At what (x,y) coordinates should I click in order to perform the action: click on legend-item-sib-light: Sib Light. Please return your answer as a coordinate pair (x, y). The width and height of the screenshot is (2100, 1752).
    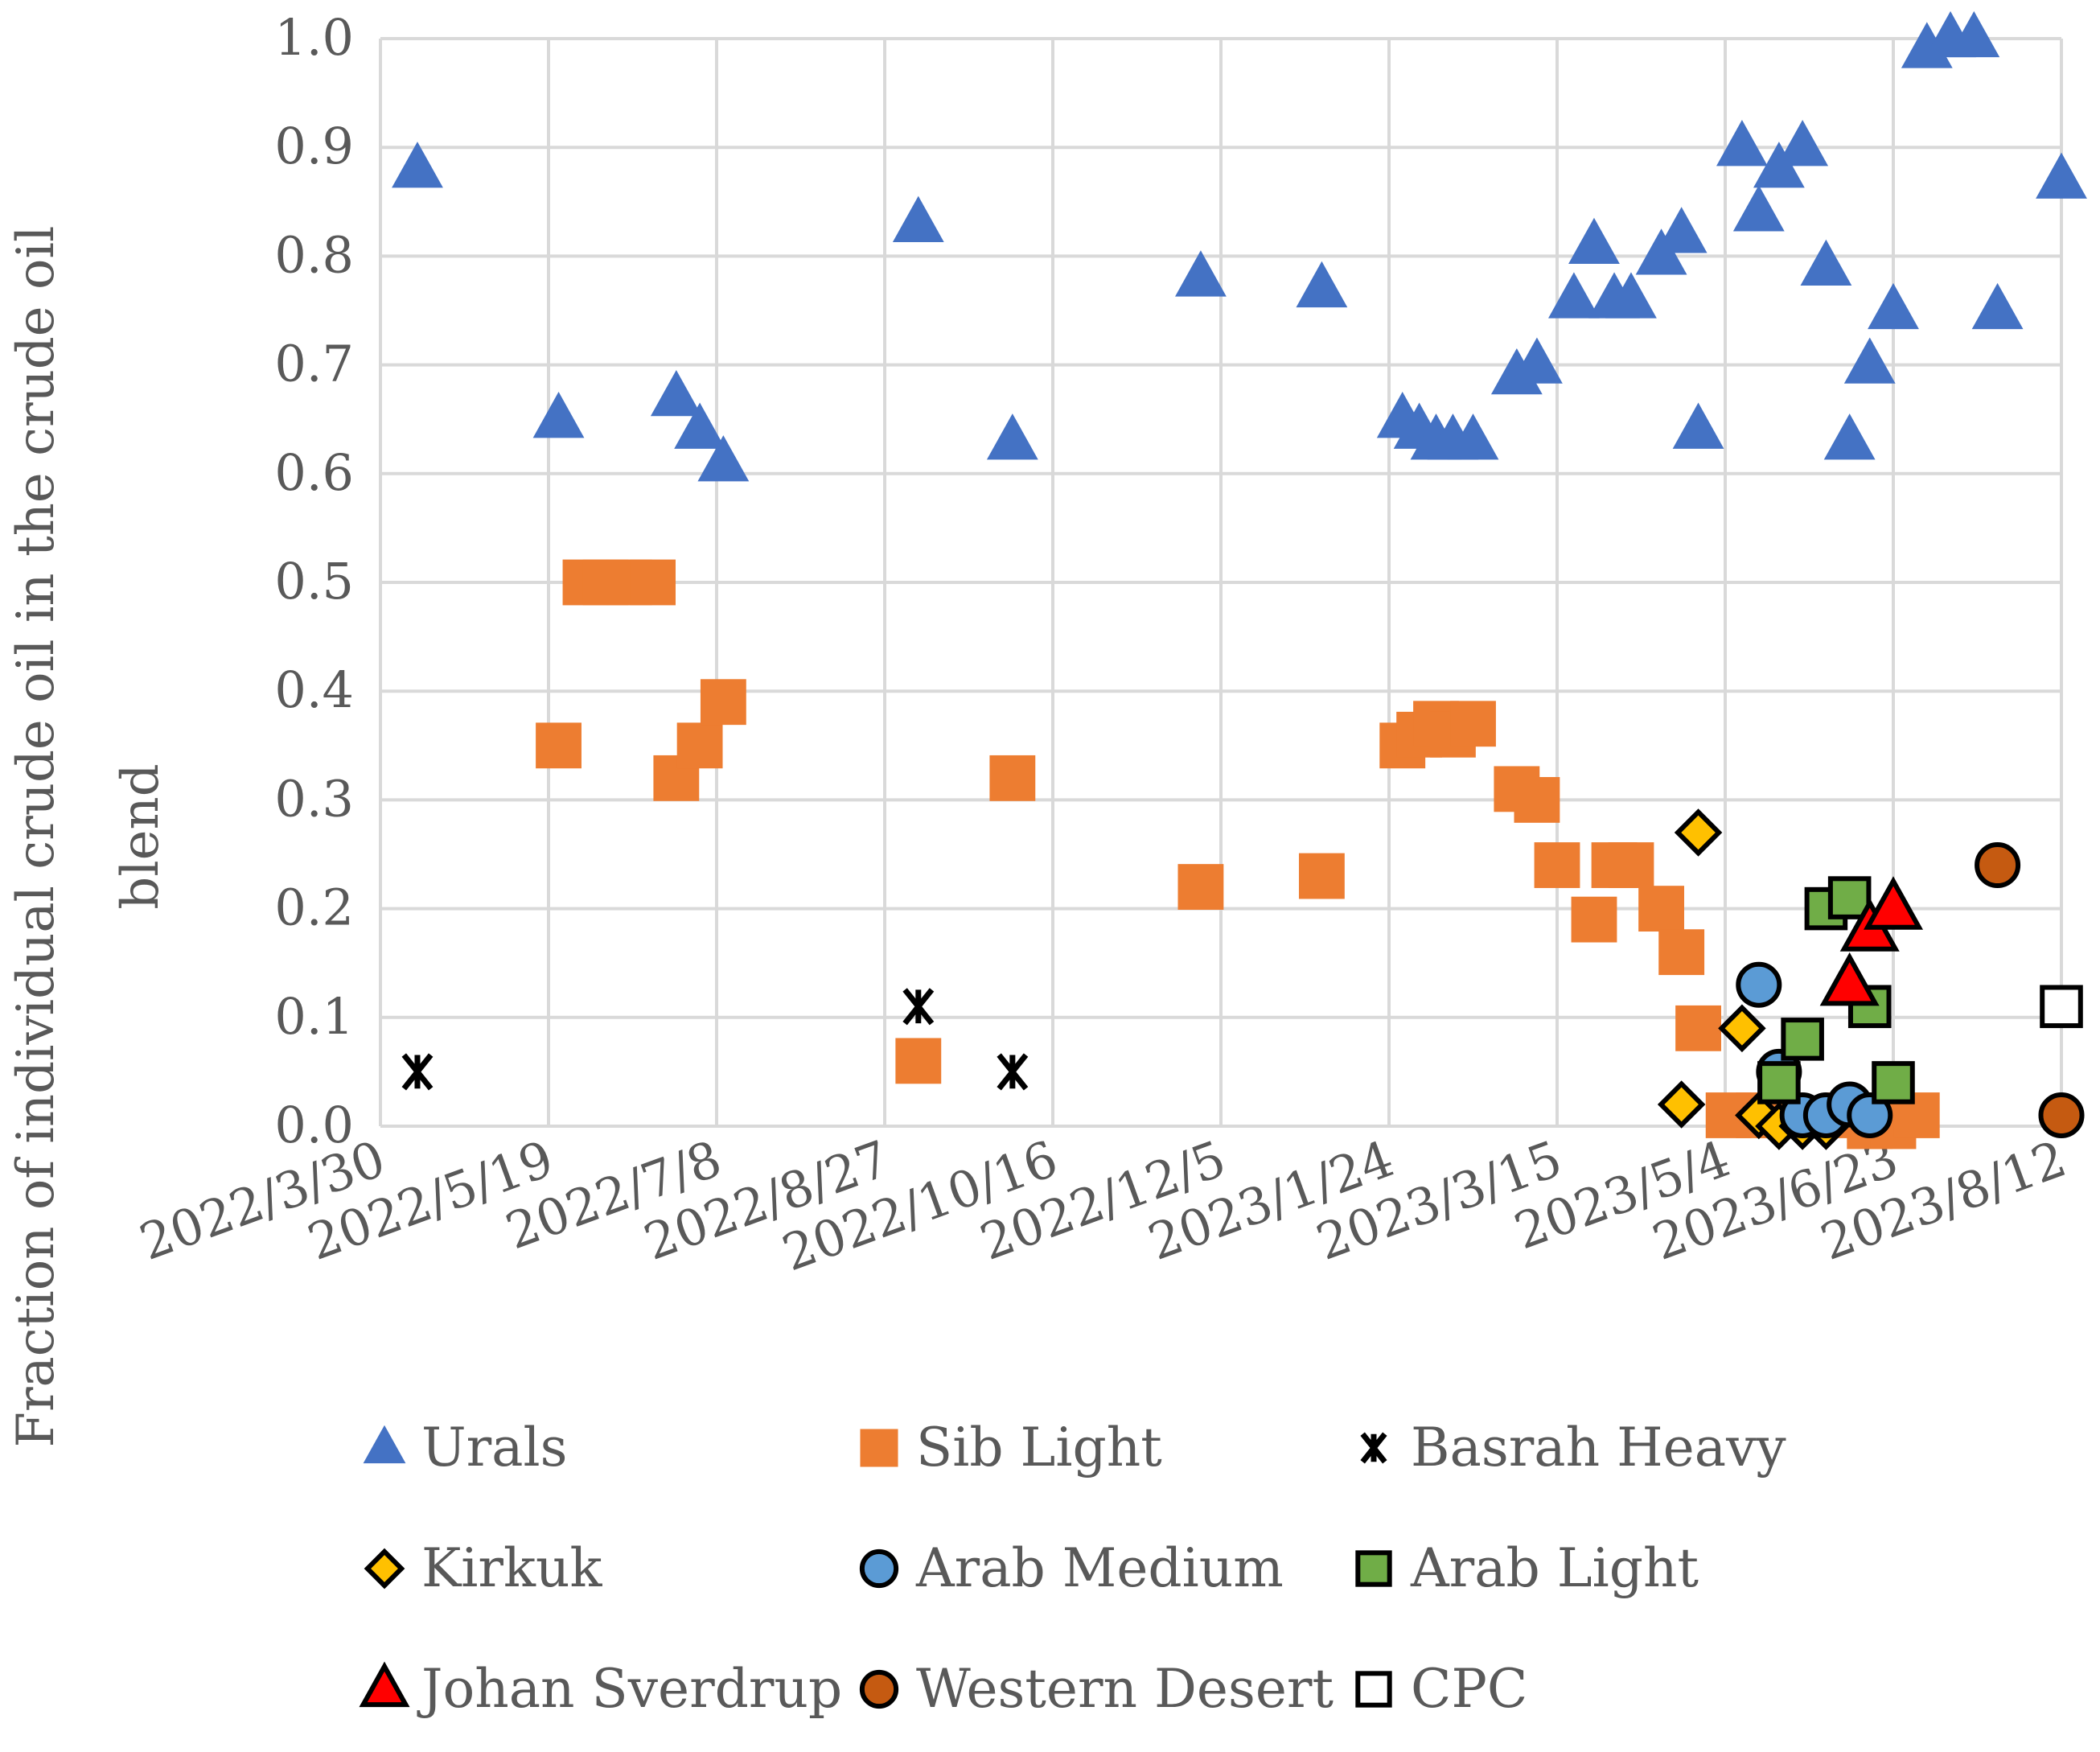
    Looking at the image, I should click on (1011, 1448).